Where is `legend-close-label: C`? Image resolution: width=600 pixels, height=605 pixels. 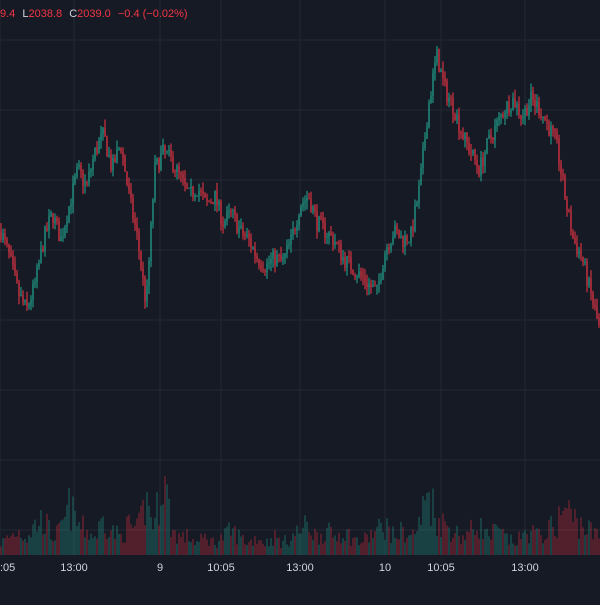 legend-close-label: C is located at coordinates (73, 14).